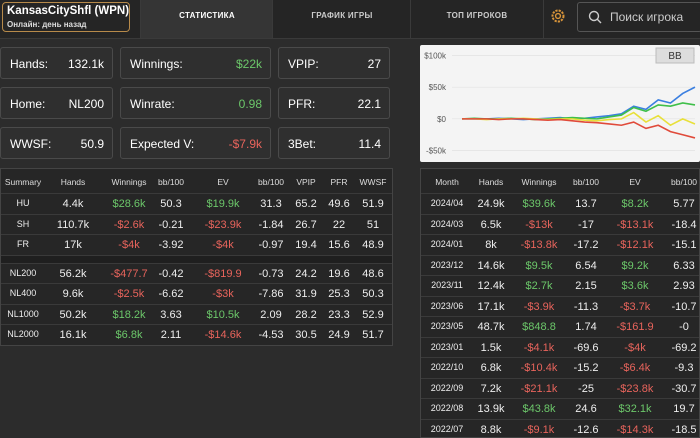 The image size is (700, 438). I want to click on tab: СТАТИСТИКА, so click(206, 19).